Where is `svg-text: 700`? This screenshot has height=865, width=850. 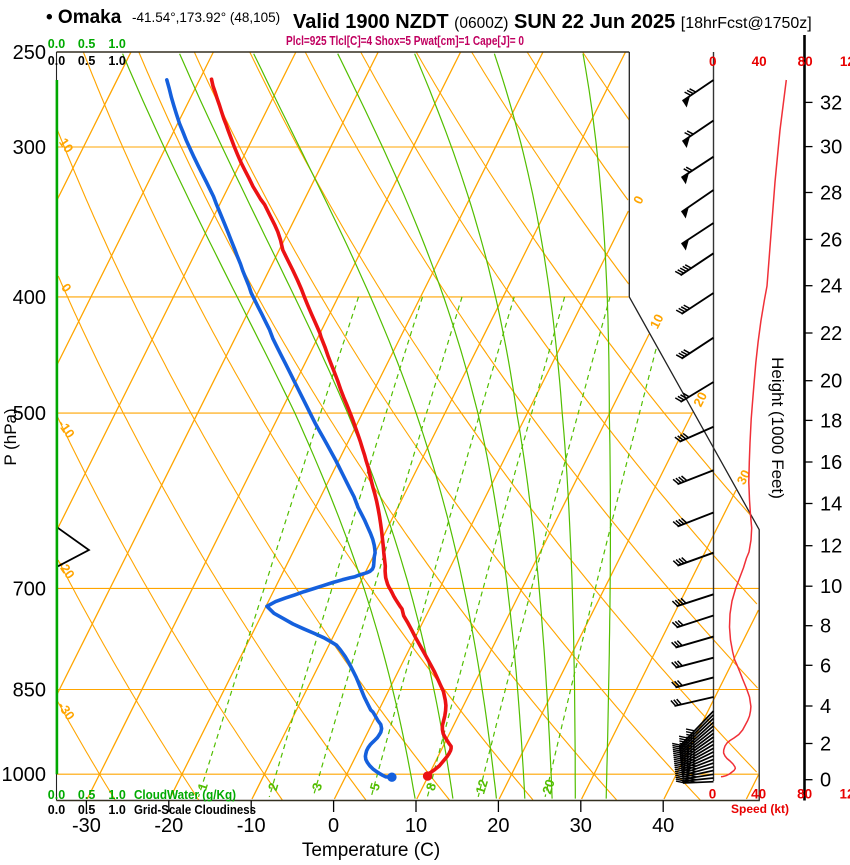 svg-text: 700 is located at coordinates (29, 589).